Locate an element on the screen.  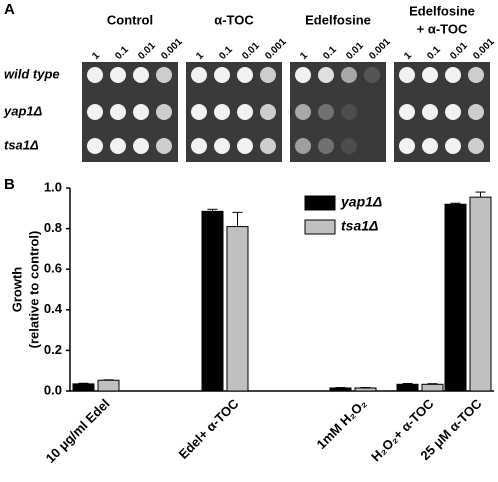
y-axis-label: (relative to control) is located at coordinates (33, 290).